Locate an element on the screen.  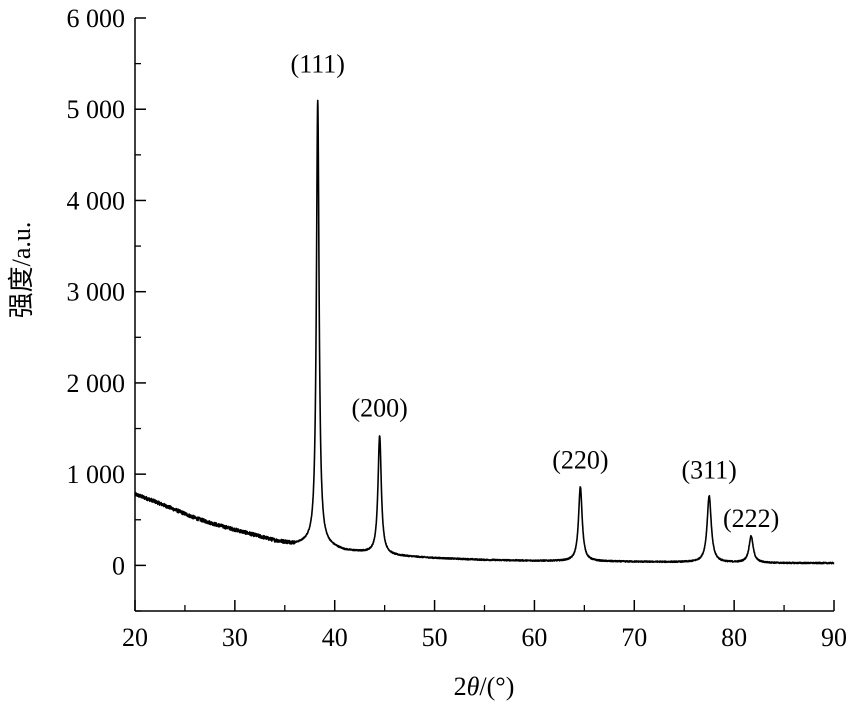
x-tick-label: 40 is located at coordinates (335, 637).